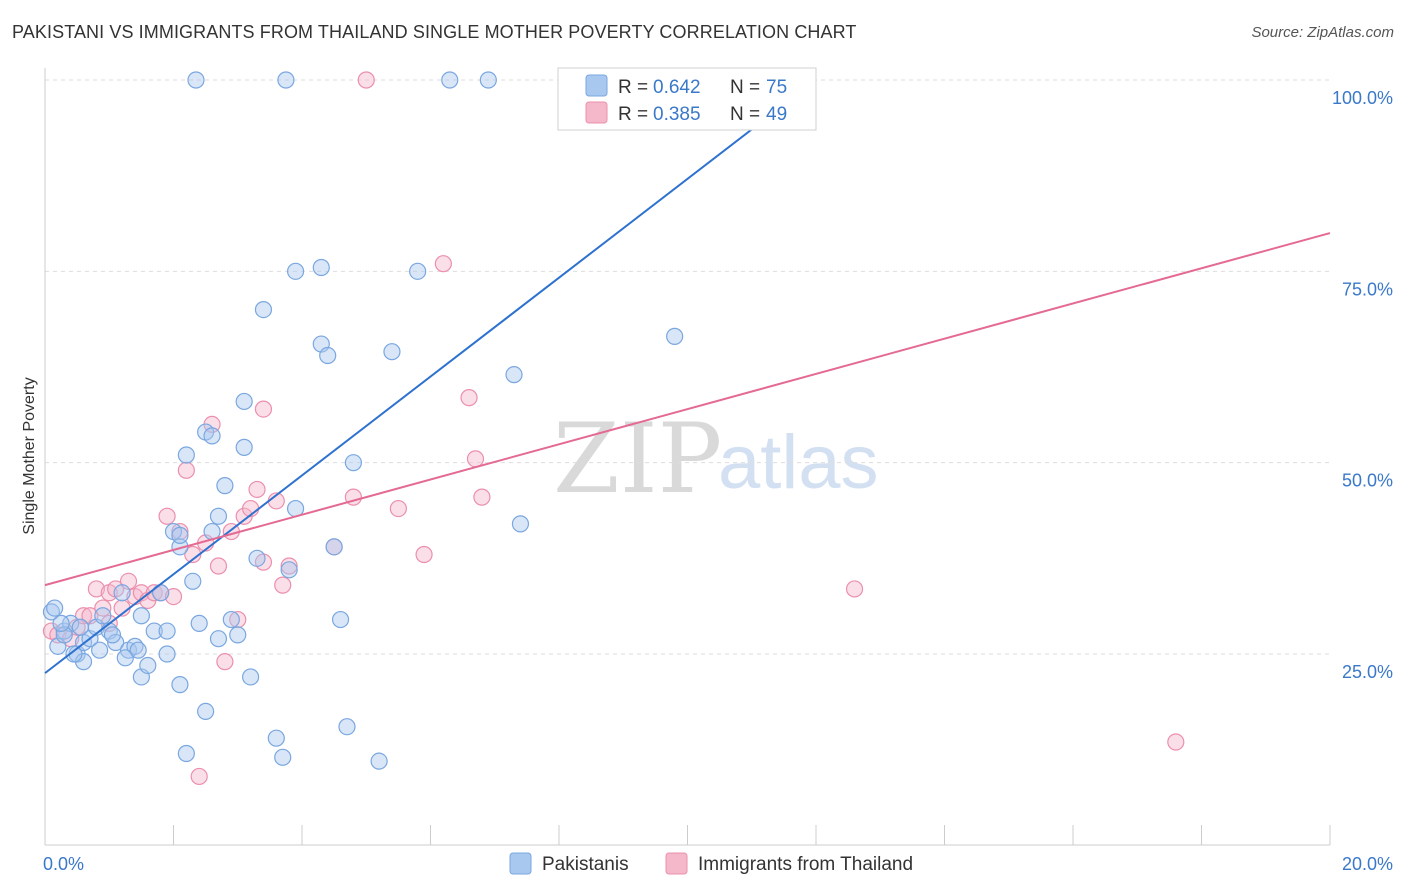  I want to click on stats-r-label-pakistanis: R =, so click(633, 87).